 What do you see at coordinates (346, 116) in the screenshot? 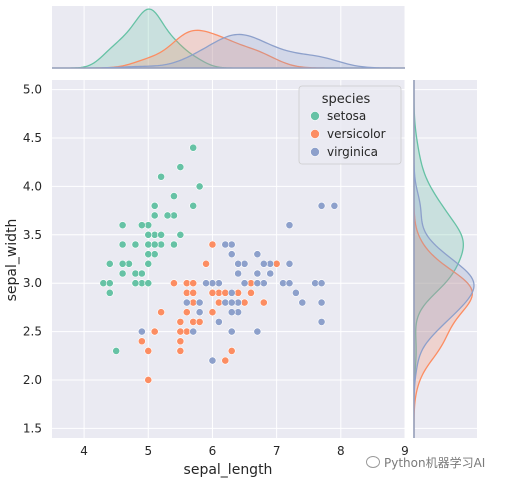
I see `legend-label-setosa: setosa` at bounding box center [346, 116].